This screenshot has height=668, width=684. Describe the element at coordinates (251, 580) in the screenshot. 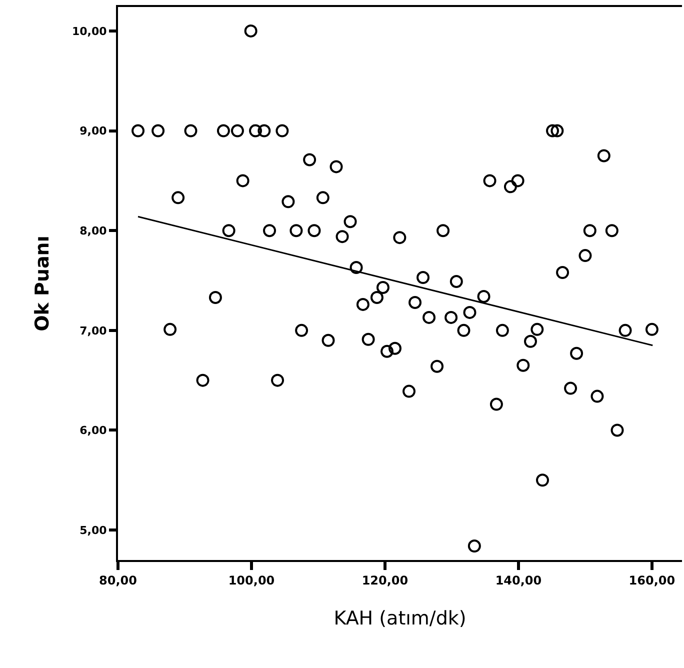

I see `x-tick-label: 100,00` at that location.